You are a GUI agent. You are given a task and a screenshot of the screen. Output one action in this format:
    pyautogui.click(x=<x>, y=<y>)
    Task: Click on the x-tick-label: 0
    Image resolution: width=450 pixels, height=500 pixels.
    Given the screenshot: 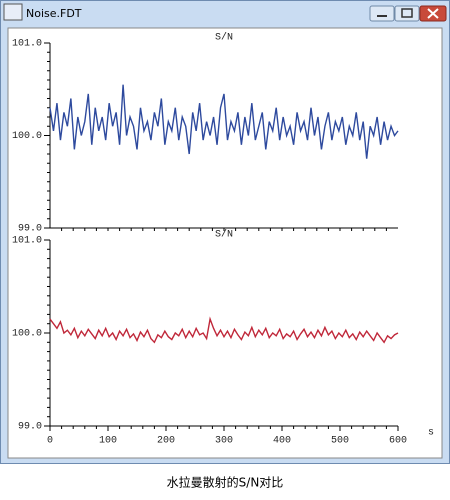 What is the action you would take?
    pyautogui.click(x=50, y=441)
    